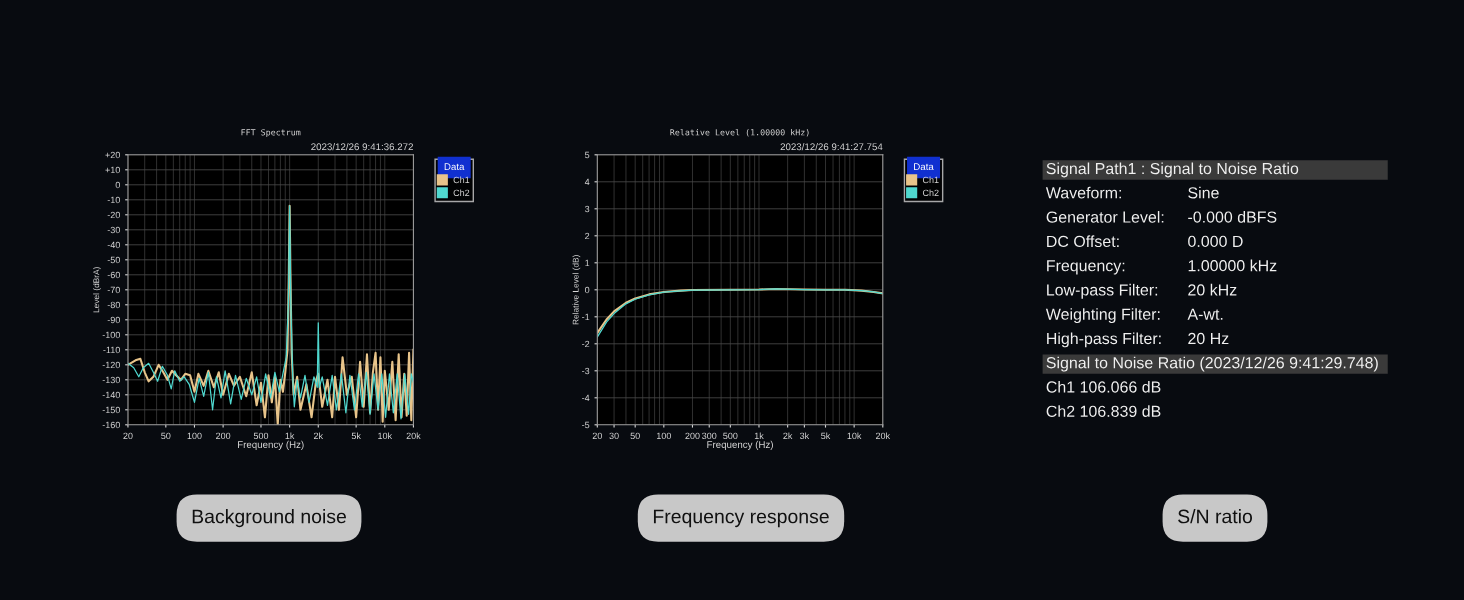 The image size is (1464, 600). I want to click on y-tick-label: -2, so click(586, 344).